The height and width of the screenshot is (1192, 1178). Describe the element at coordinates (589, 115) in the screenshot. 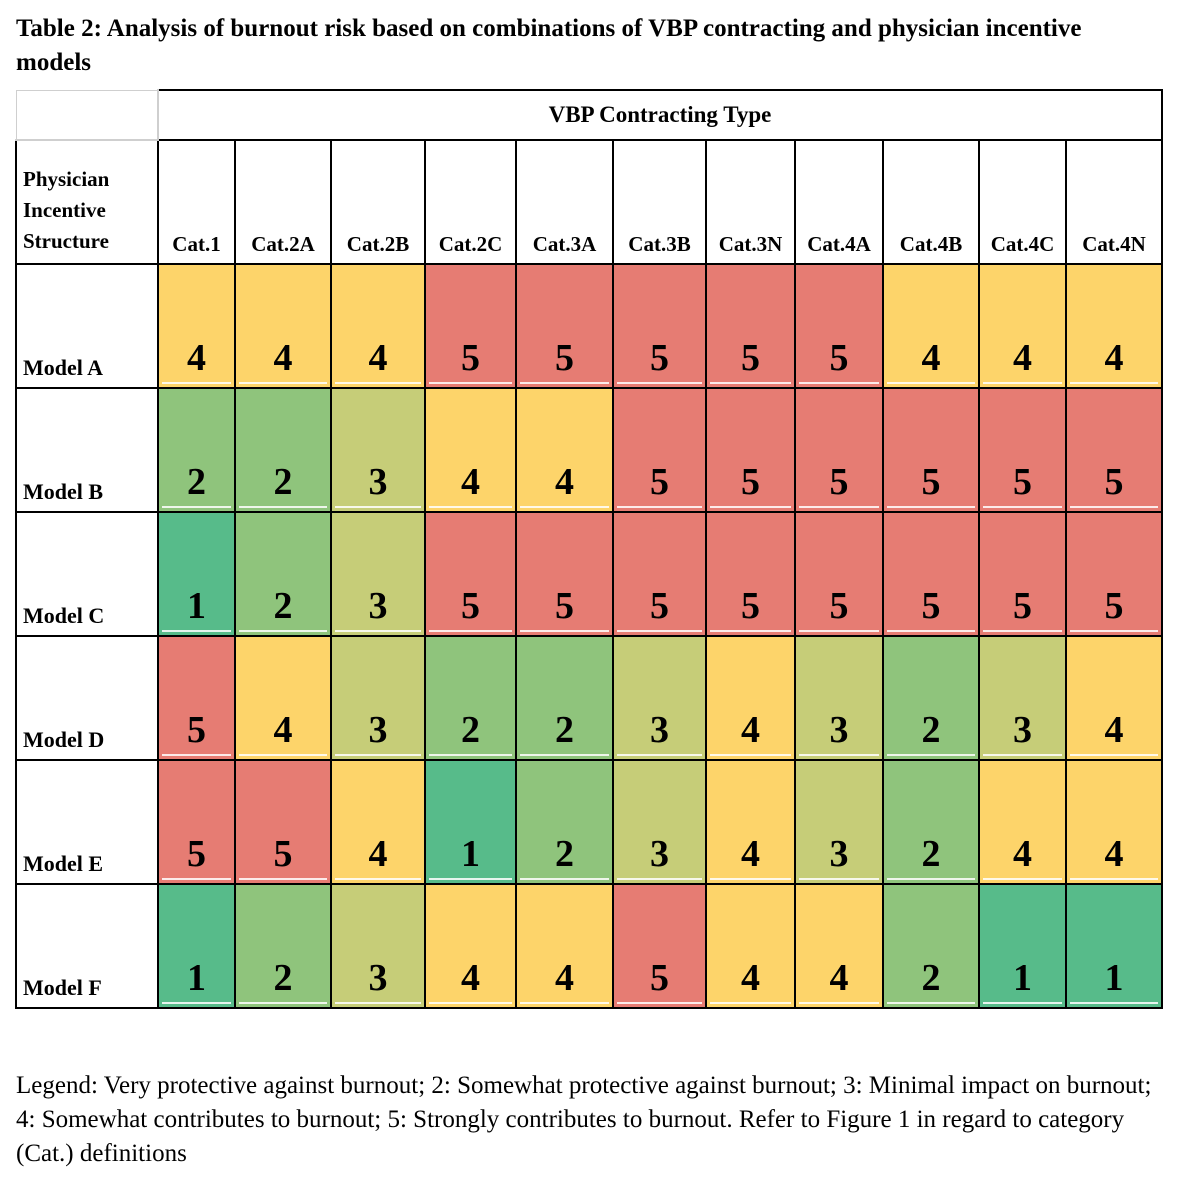

I see `group-header-row: VBP Contracting Type` at that location.